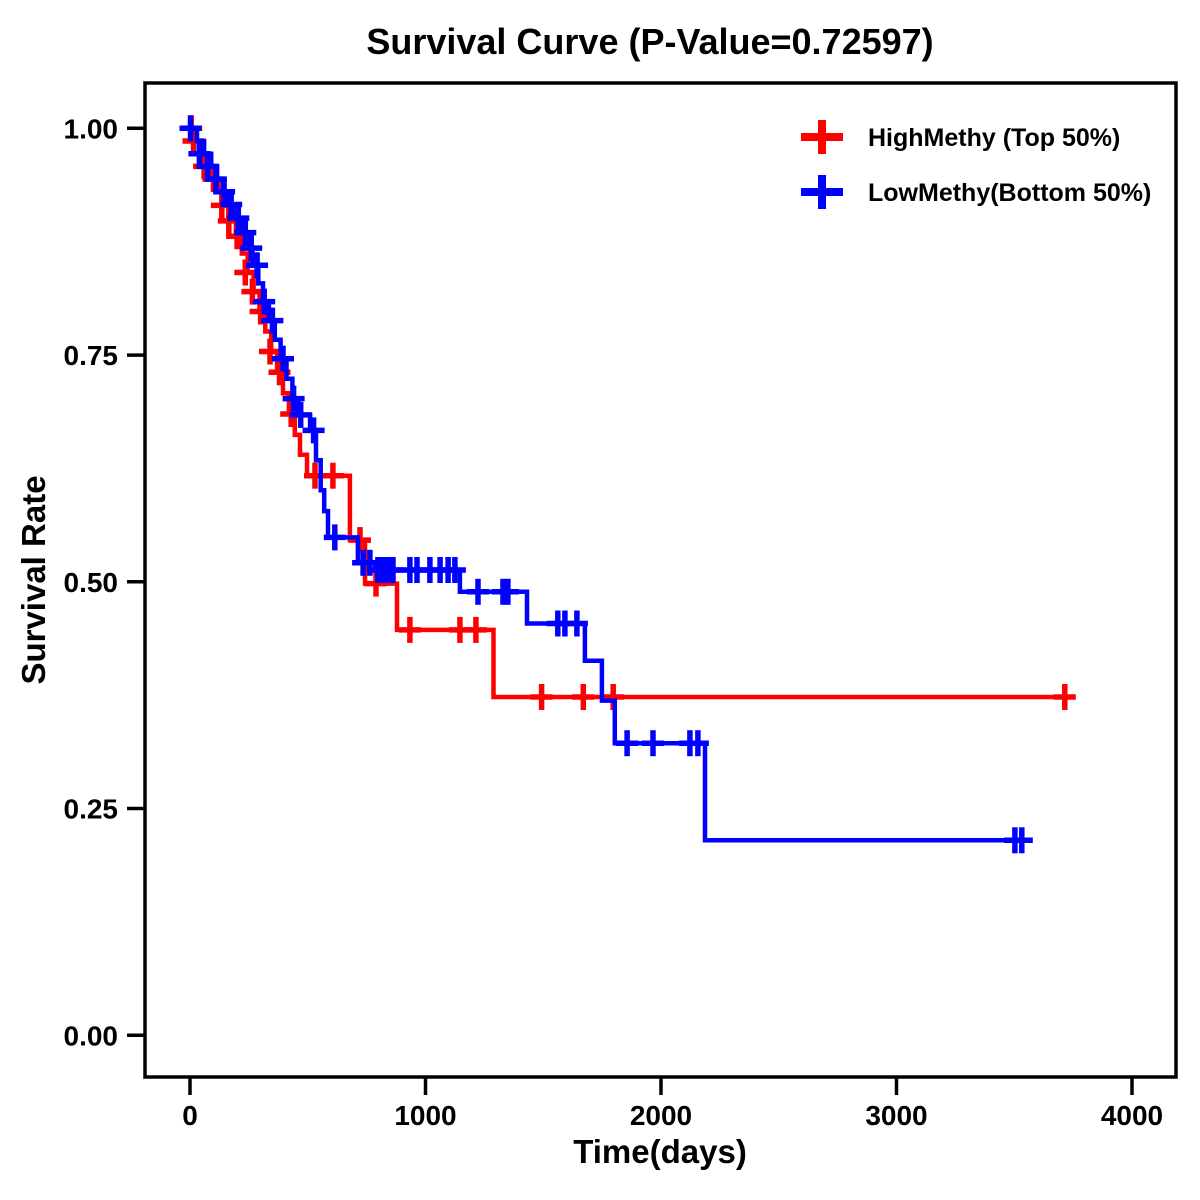 Image resolution: width=1200 pixels, height=1200 pixels. Describe the element at coordinates (91, 1035) in the screenshot. I see `y-tick-label: 0.00` at that location.